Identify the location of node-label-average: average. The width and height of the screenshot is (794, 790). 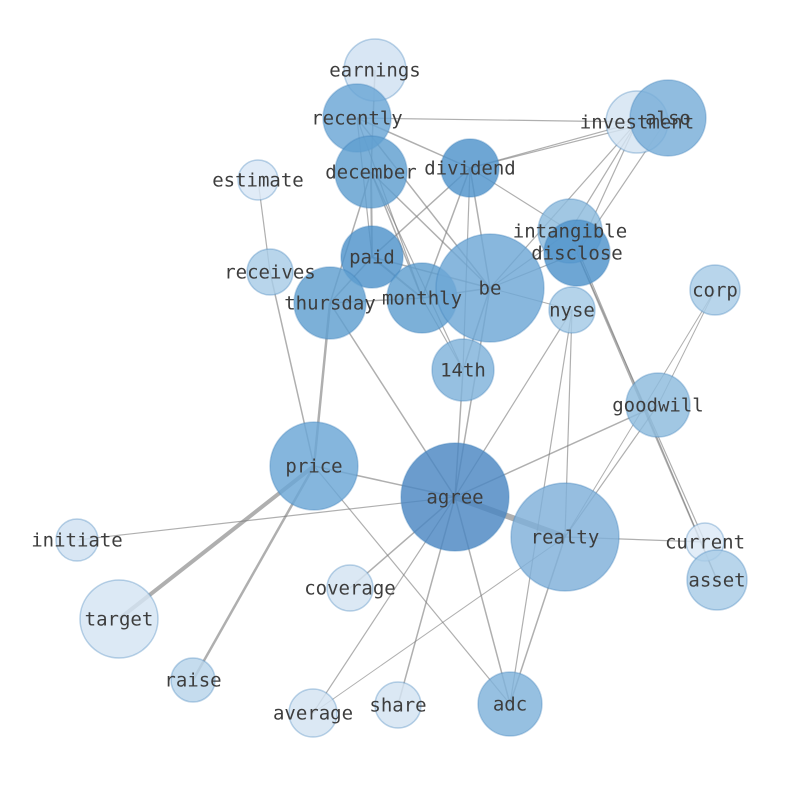
(313, 714).